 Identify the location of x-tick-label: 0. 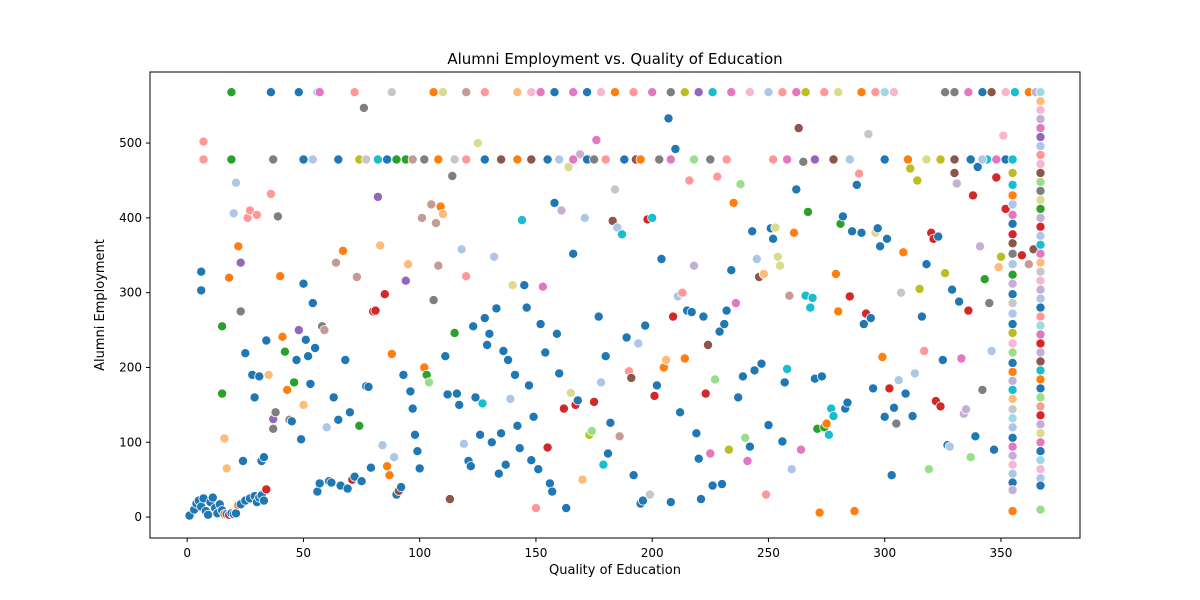
(187, 553).